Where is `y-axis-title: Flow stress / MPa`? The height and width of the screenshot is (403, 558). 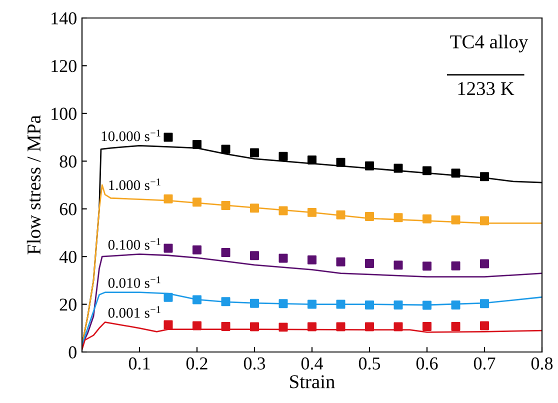
y-axis-title: Flow stress / MPa is located at coordinates (33, 184).